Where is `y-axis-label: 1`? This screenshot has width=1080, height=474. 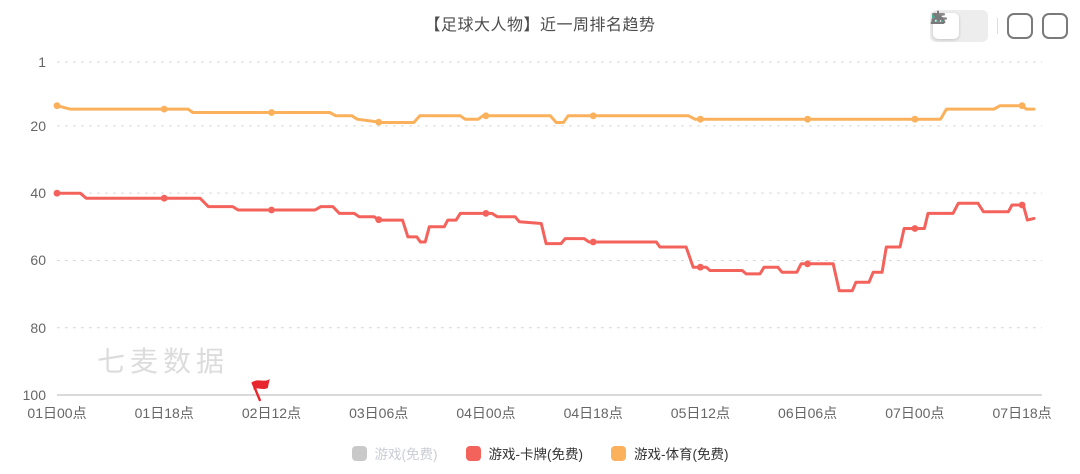 y-axis-label: 1 is located at coordinates (42, 62).